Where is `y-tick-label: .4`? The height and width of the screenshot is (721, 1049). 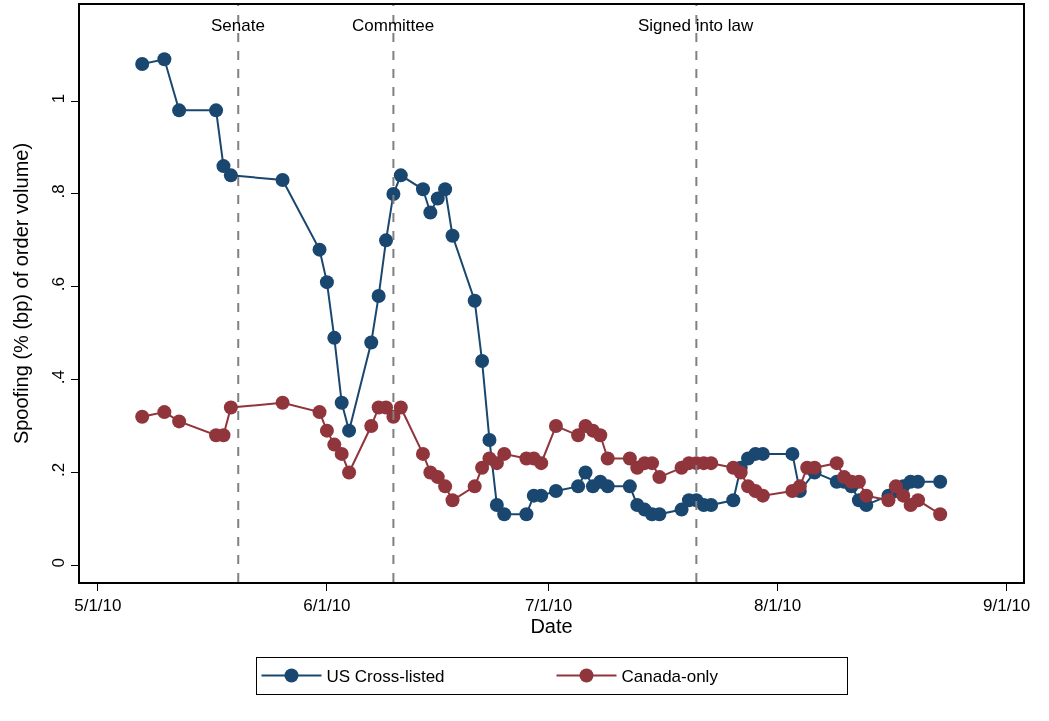
y-tick-label: .4 is located at coordinates (59, 377).